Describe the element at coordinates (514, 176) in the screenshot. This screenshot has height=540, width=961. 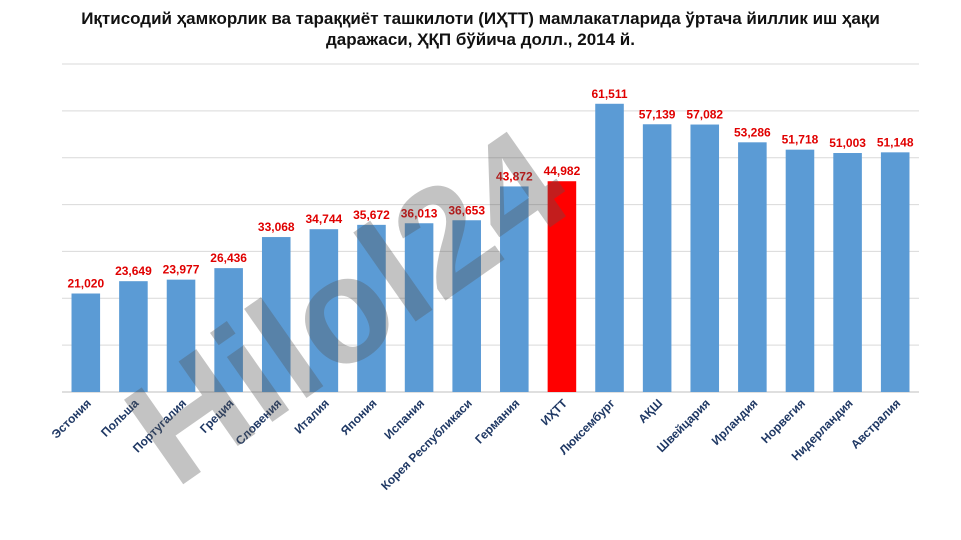
I see `value-label: 43,872` at that location.